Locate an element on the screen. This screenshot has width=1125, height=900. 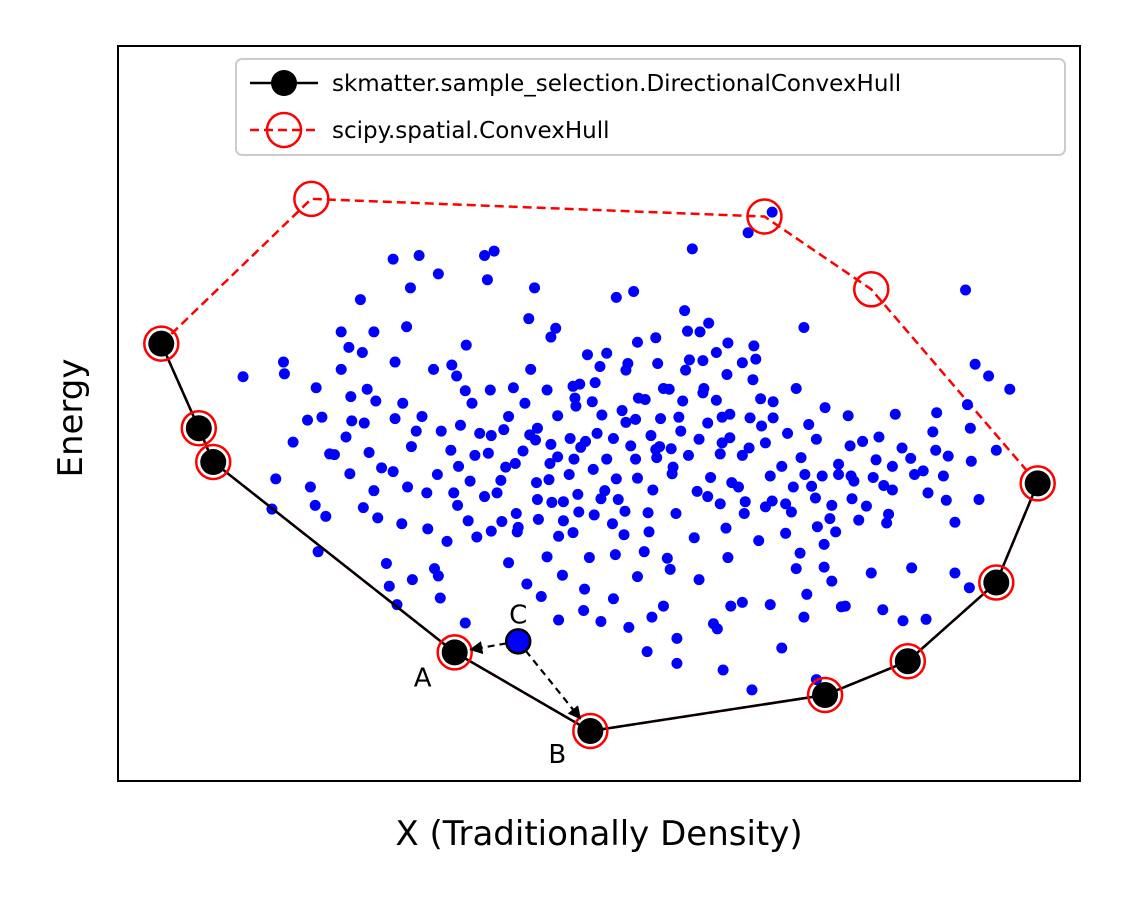
legend-marker-scipy is located at coordinates (284, 130).